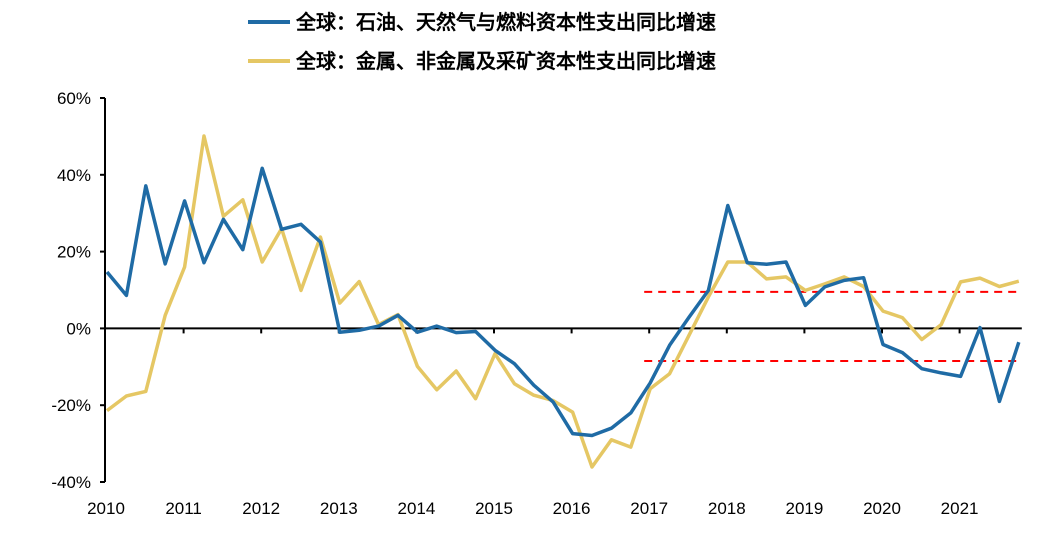 The height and width of the screenshot is (543, 1064). What do you see at coordinates (339, 508) in the screenshot?
I see `x-tick-label: 2013` at bounding box center [339, 508].